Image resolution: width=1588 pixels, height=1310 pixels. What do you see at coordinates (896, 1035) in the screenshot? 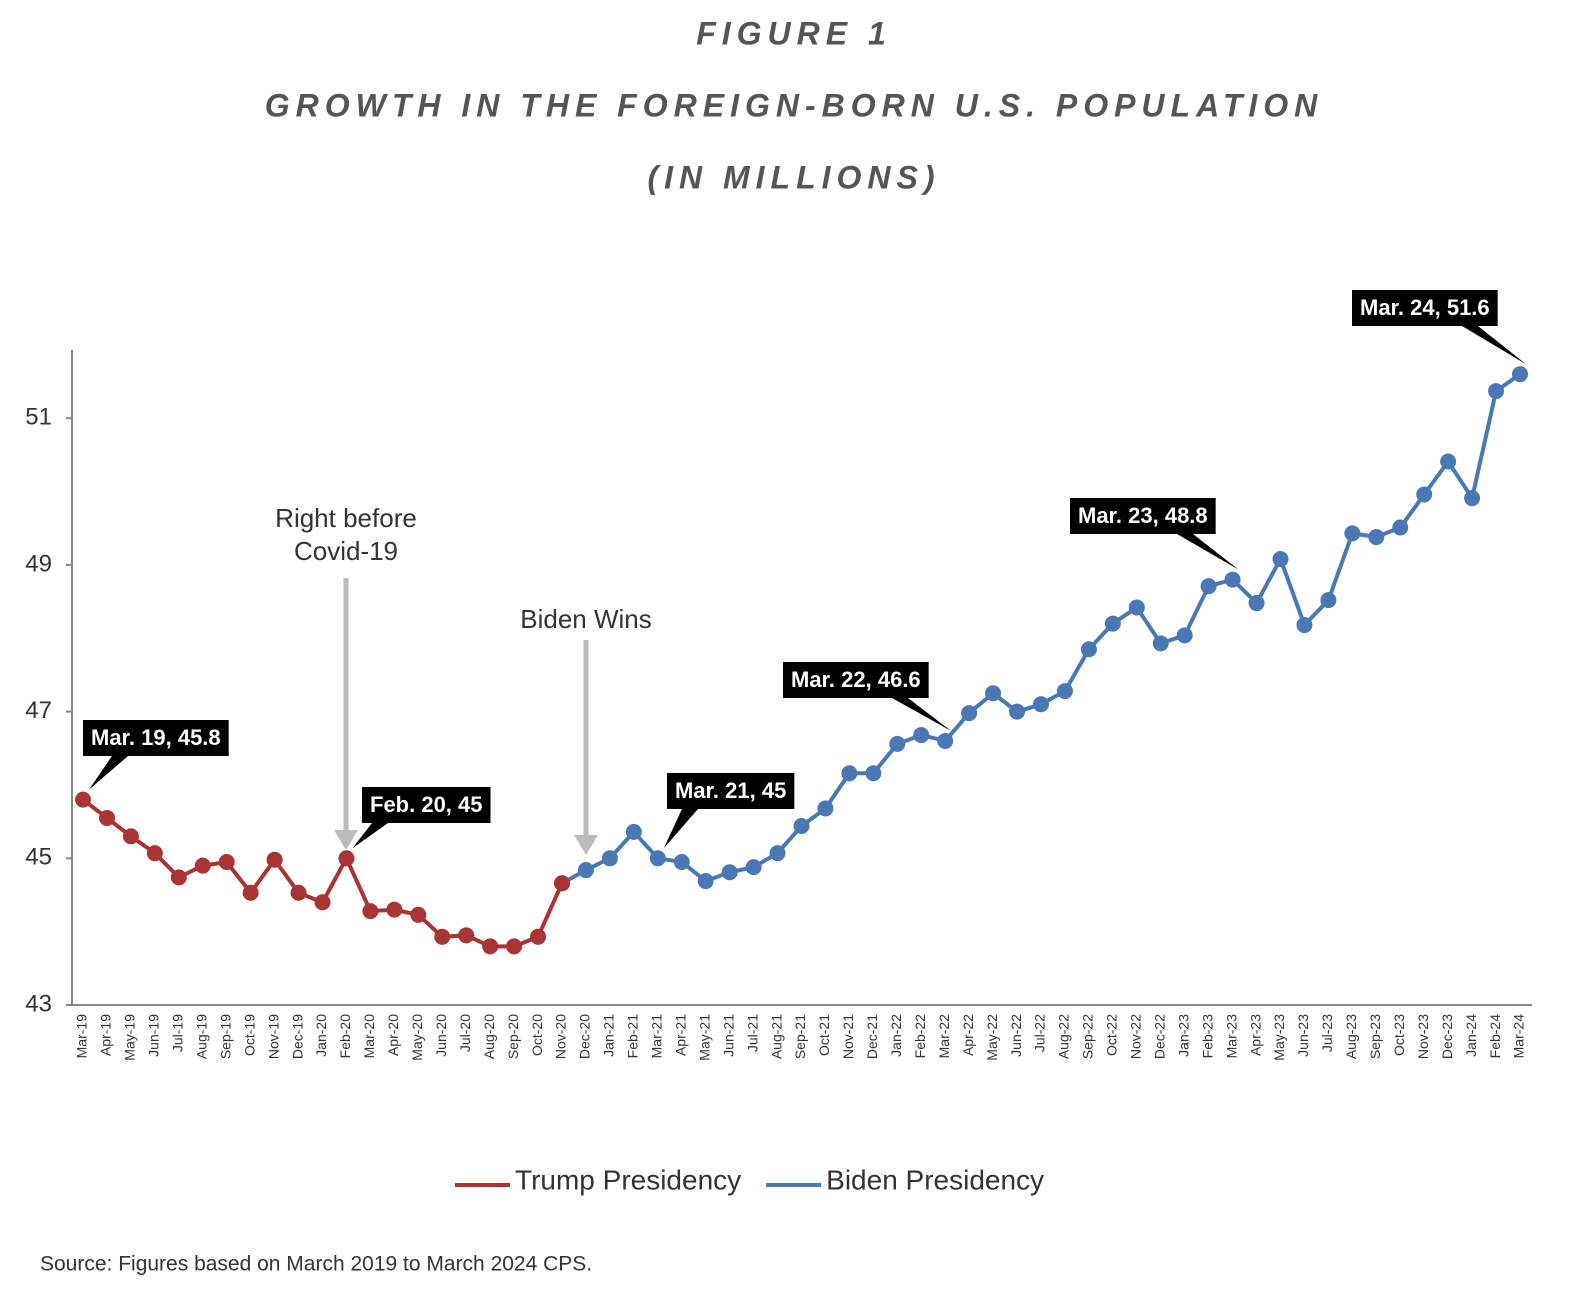
I see `x-tick-label: Jan-22` at bounding box center [896, 1035].